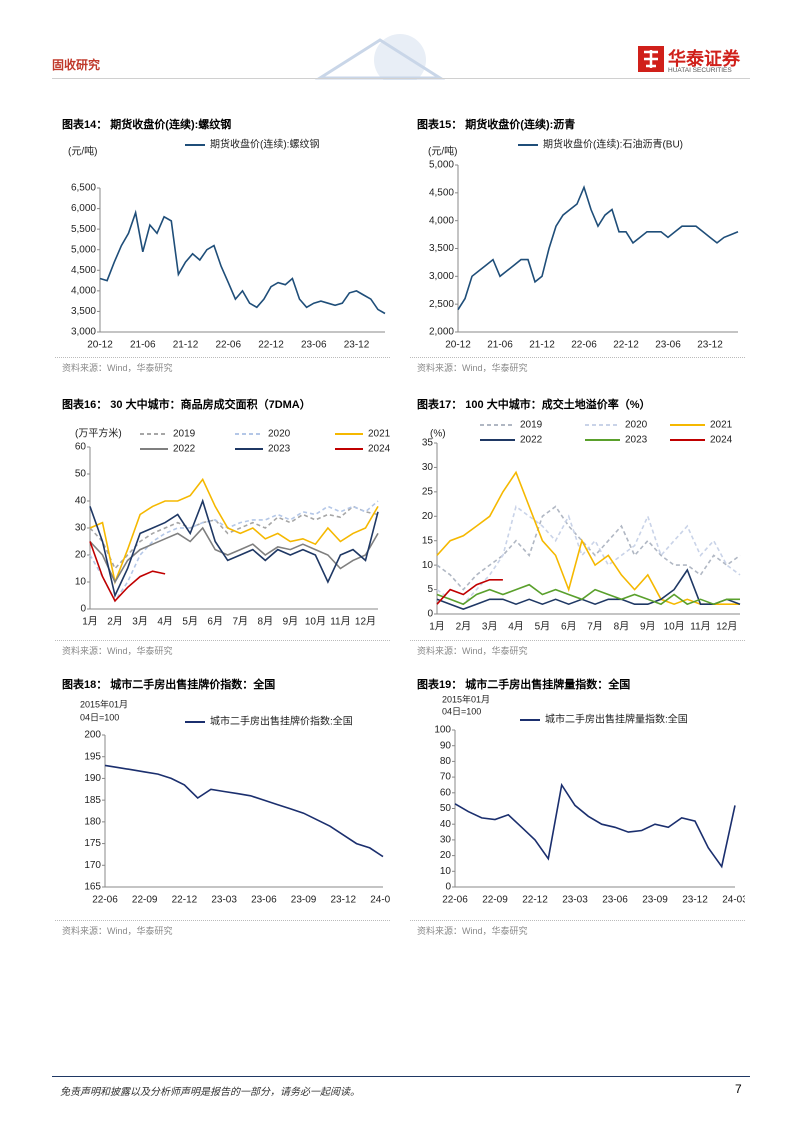  I want to click on x-tick-label: 21-06, so click(500, 345).